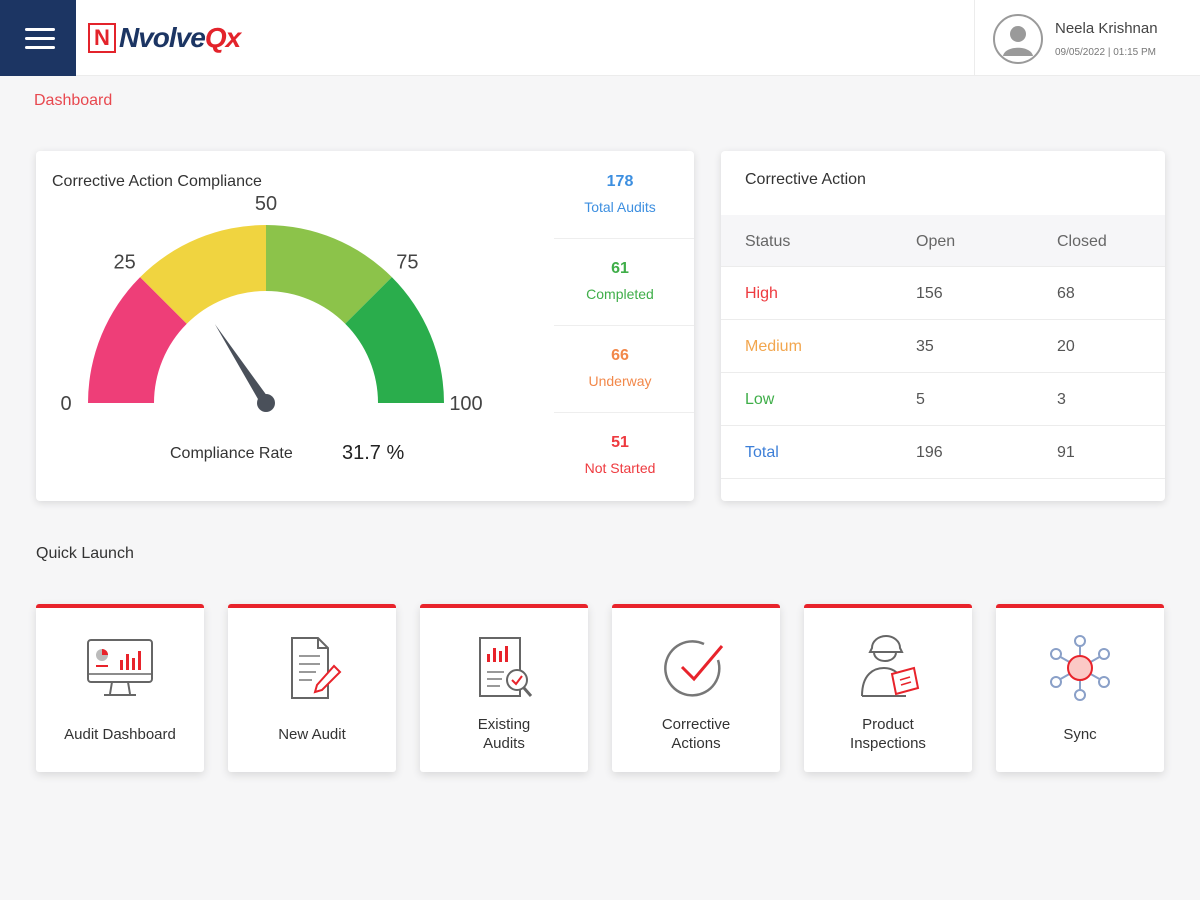 This screenshot has width=1200, height=900. What do you see at coordinates (936, 241) in the screenshot?
I see `column-header-open: Open` at bounding box center [936, 241].